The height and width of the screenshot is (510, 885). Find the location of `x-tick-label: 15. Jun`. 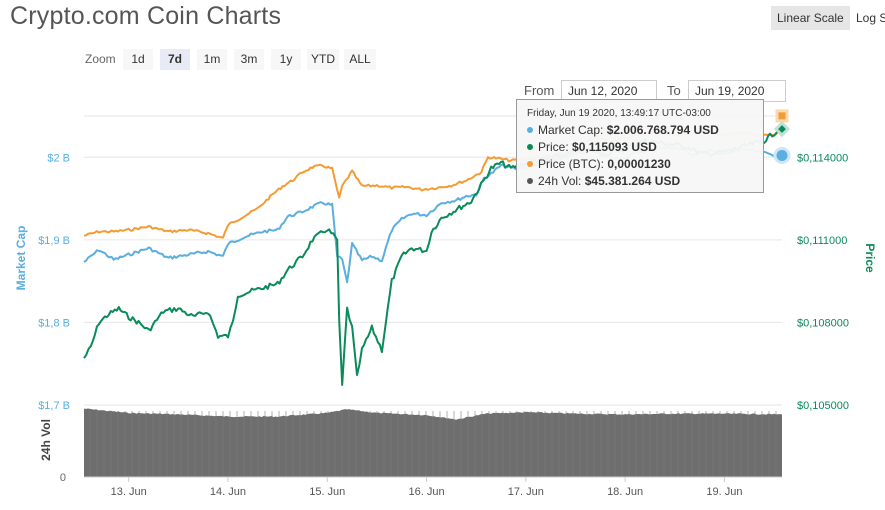

x-tick-label: 15. Jun is located at coordinates (327, 492).